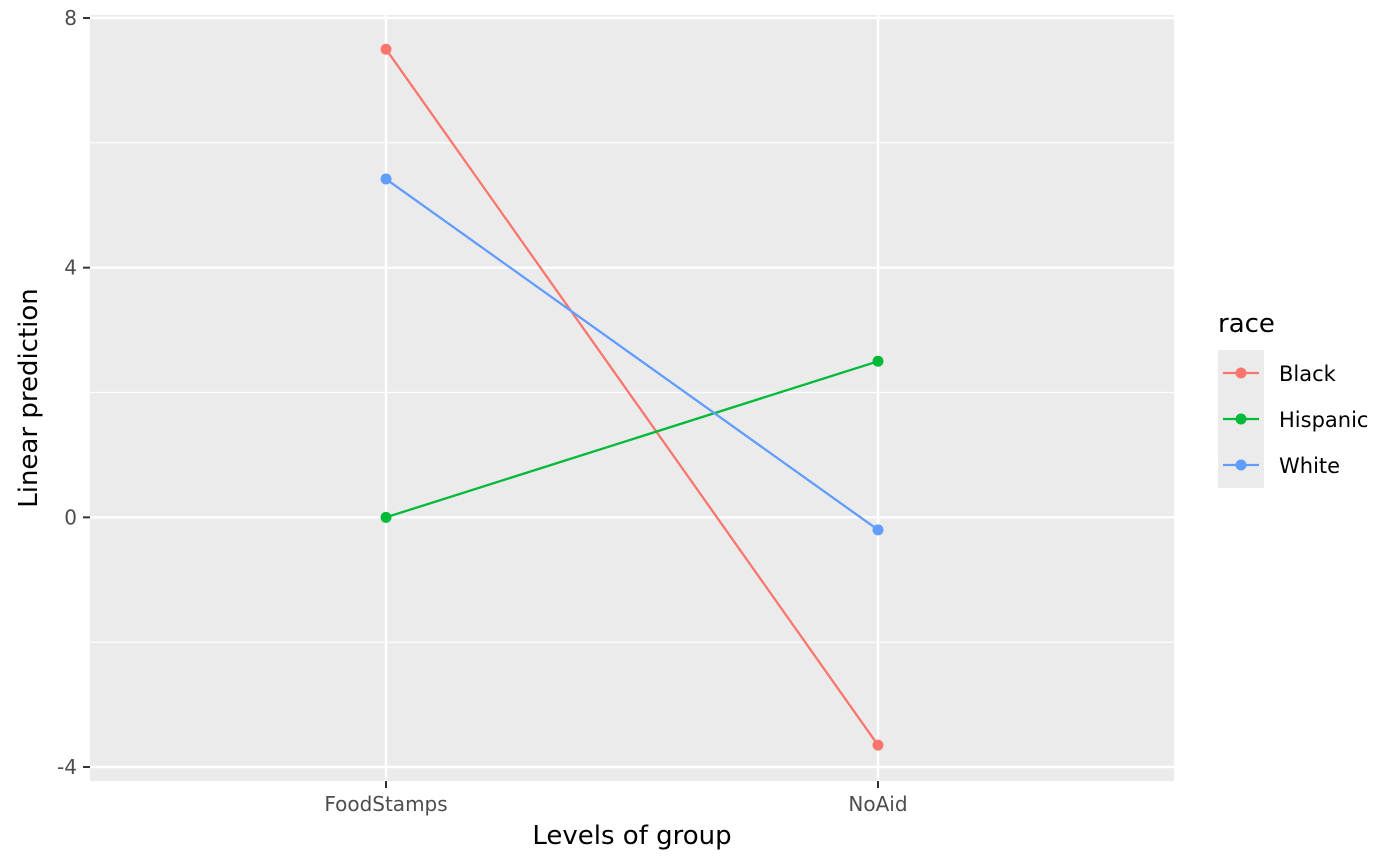 This screenshot has width=1400, height=866. What do you see at coordinates (67, 767) in the screenshot?
I see `y-tick-label: -4` at bounding box center [67, 767].